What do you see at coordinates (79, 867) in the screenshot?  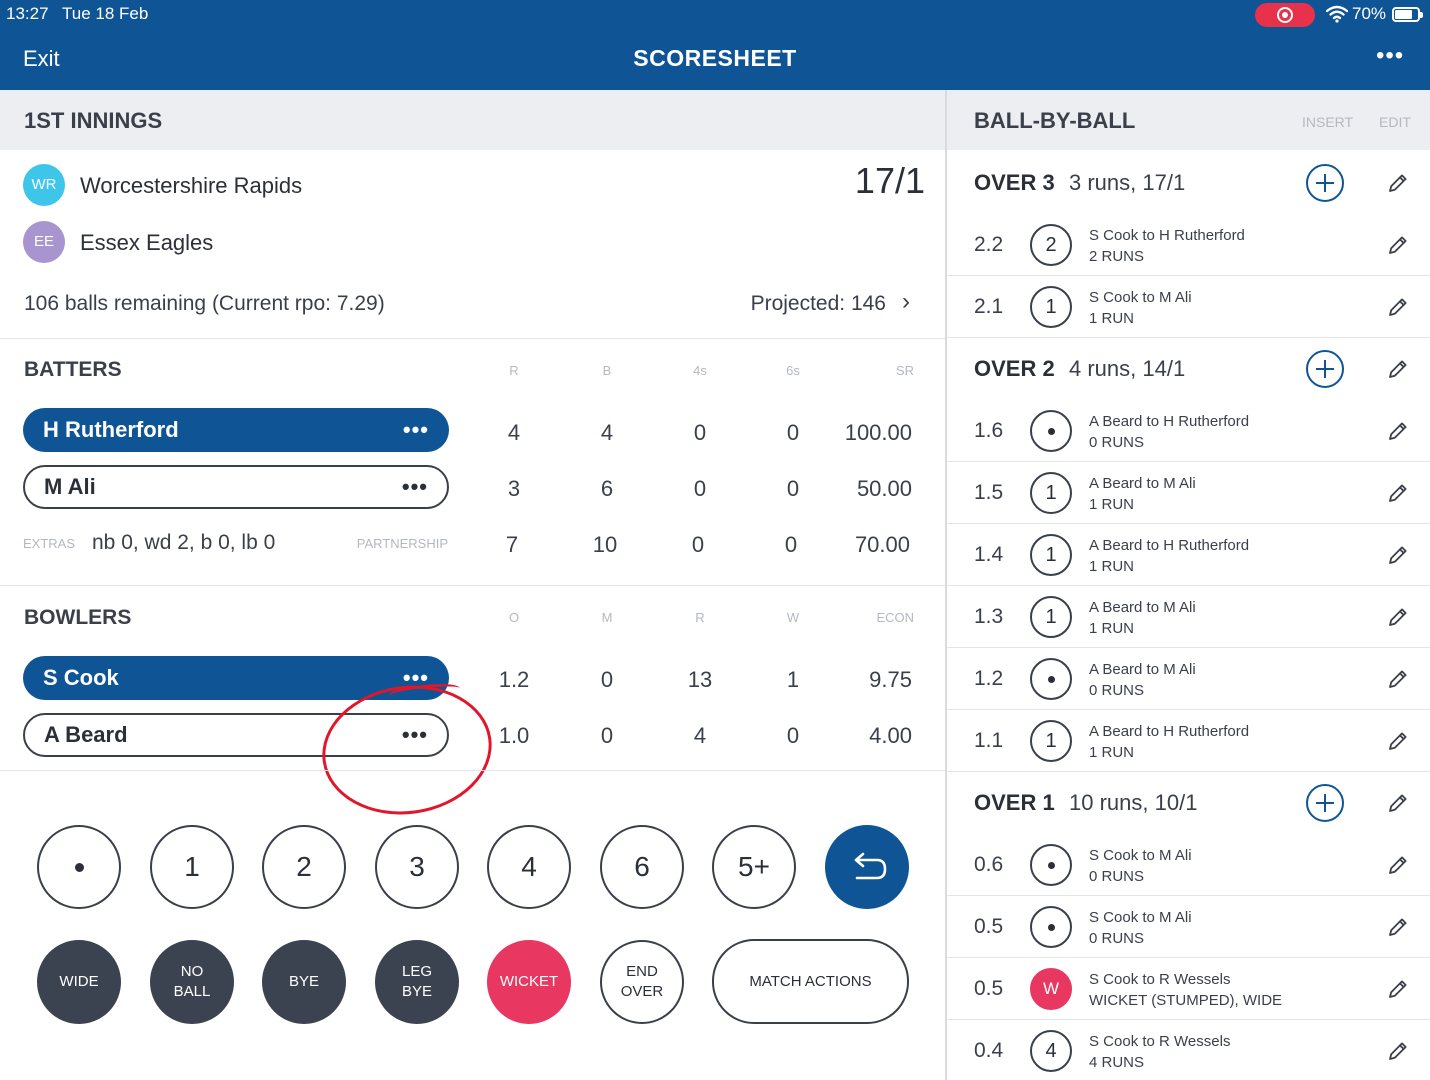 I see `dot-ball-button` at bounding box center [79, 867].